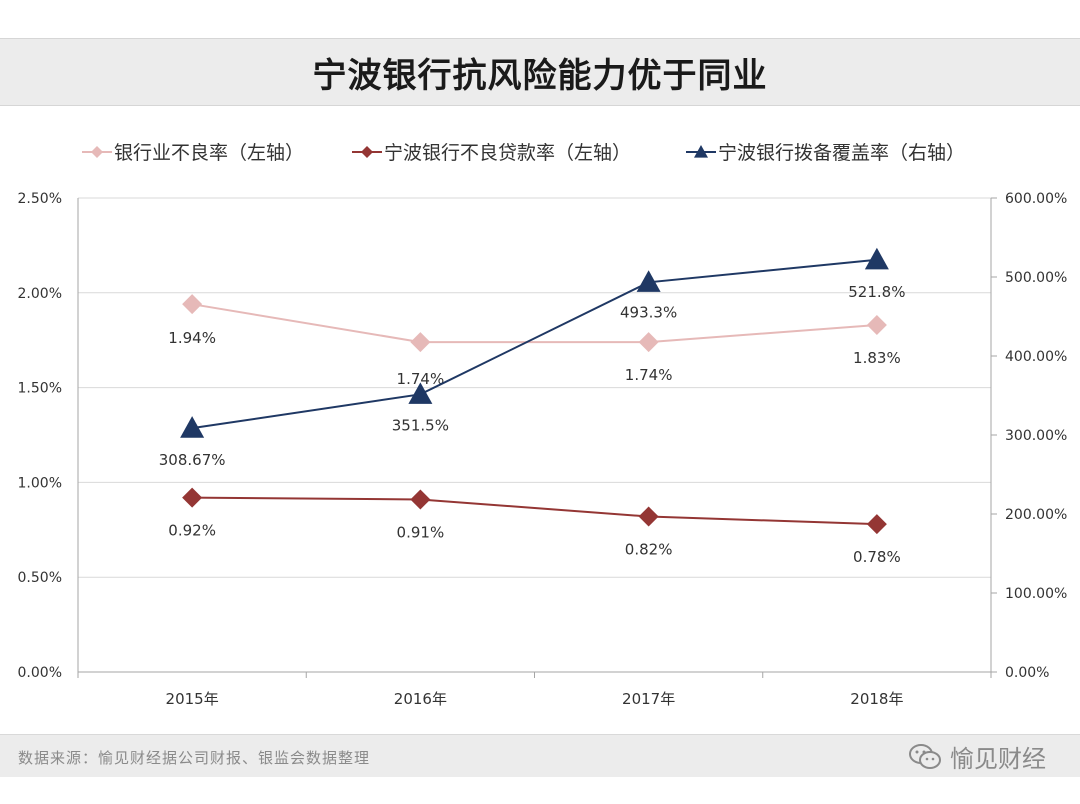  I want to click on left-axis-tick-label: 1.50%, so click(40, 389).